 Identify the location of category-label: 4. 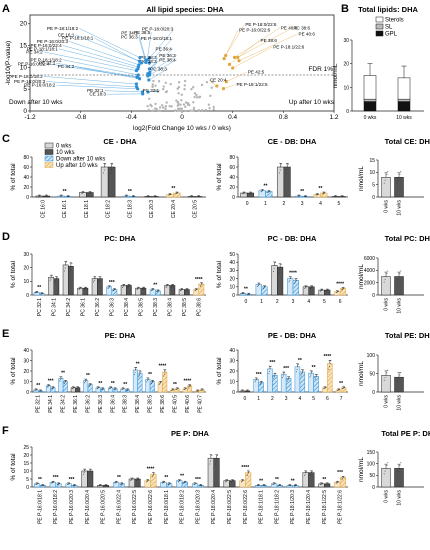
(320, 204).